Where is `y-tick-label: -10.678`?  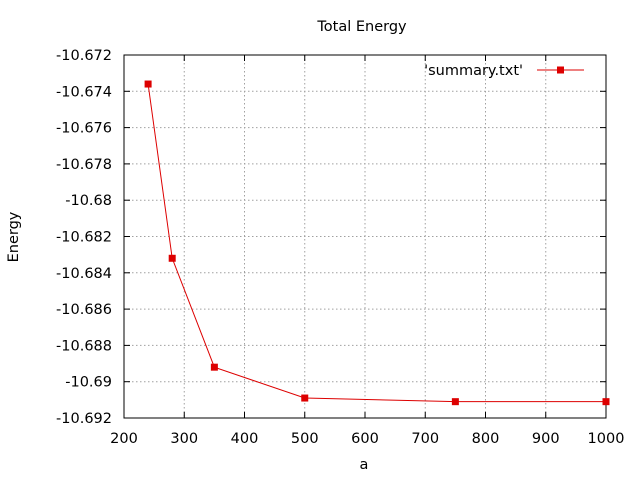
y-tick-label: -10.678 is located at coordinates (84, 165).